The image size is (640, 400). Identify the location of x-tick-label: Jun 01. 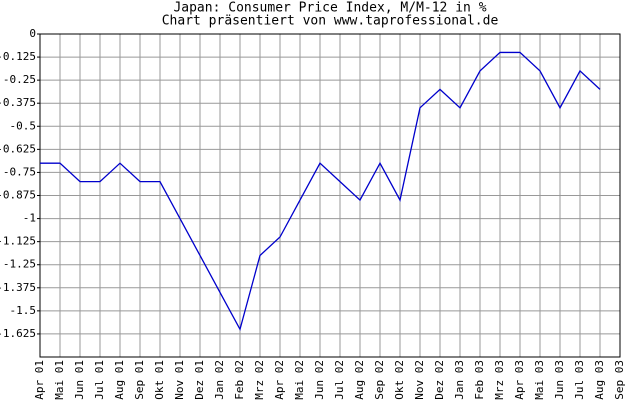
(79, 380).